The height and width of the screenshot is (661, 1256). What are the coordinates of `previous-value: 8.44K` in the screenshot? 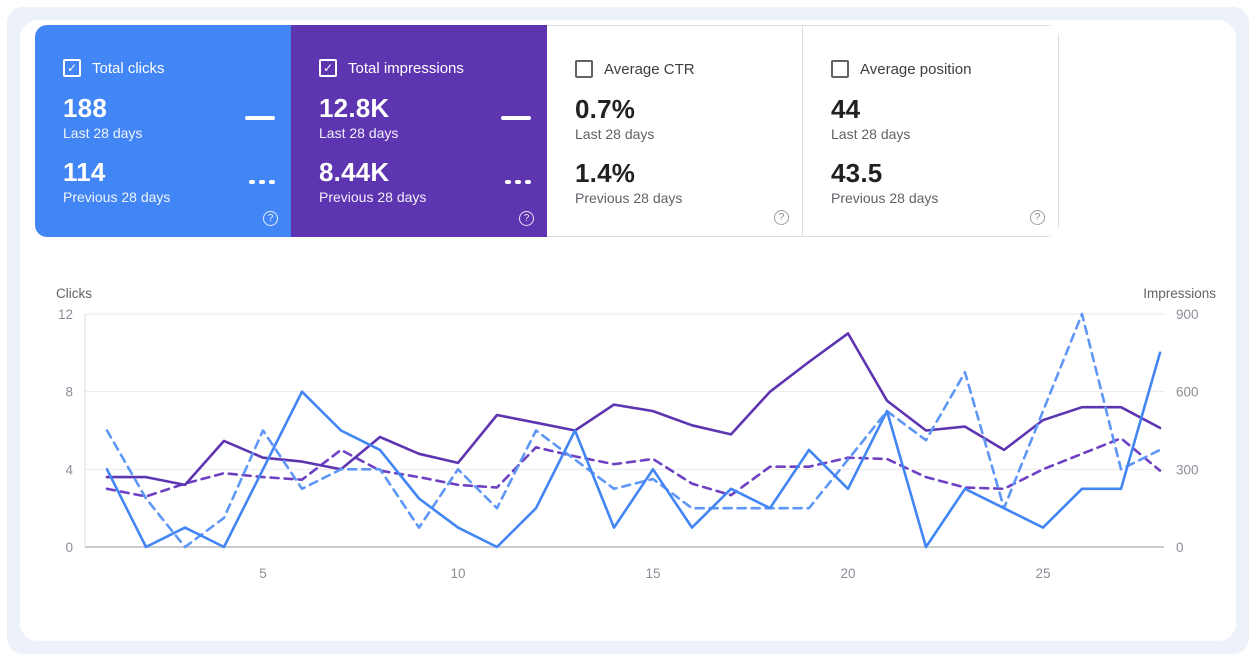 It's located at (354, 172).